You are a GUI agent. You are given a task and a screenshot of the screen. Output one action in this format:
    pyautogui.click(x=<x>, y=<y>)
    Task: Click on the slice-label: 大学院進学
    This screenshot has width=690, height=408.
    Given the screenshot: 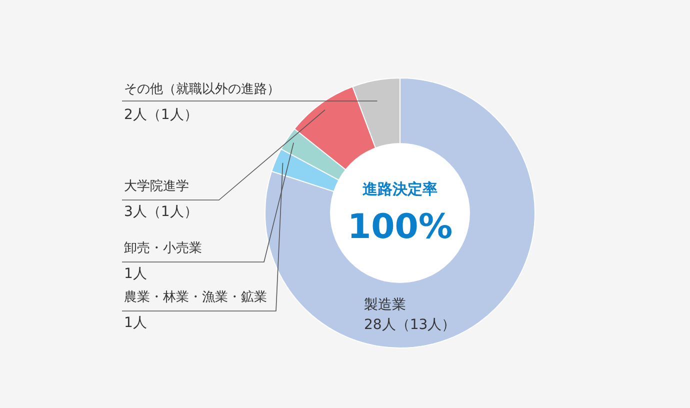 What is the action you would take?
    pyautogui.click(x=156, y=186)
    